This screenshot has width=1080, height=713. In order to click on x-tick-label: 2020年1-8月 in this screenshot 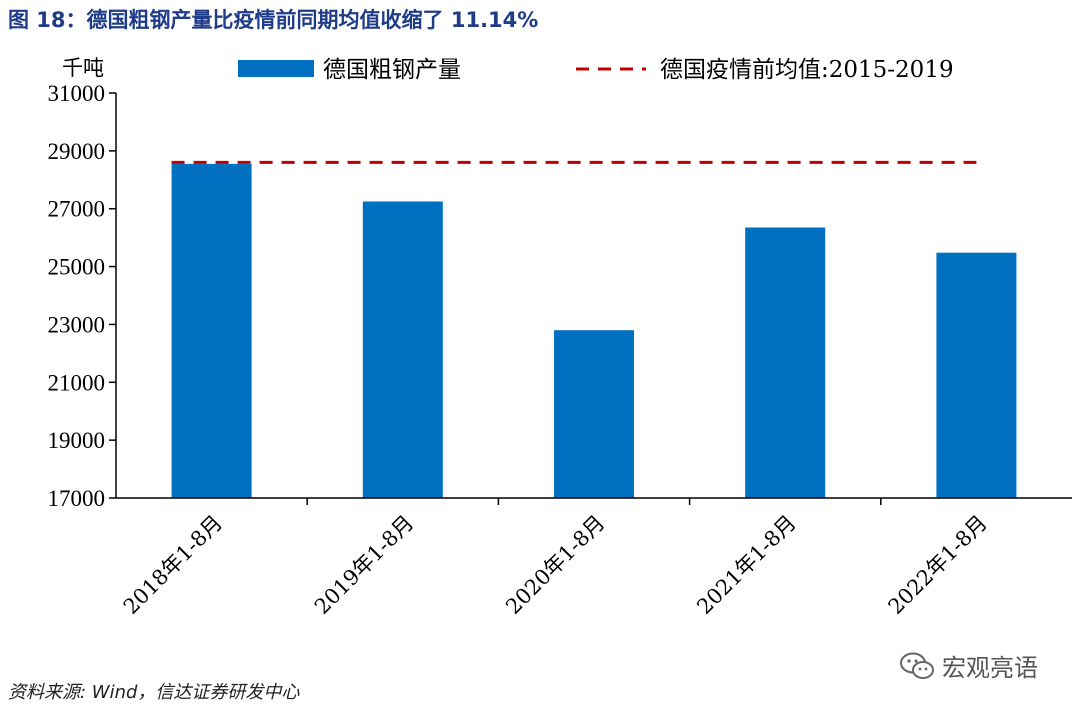, I will do `click(555, 565)`.